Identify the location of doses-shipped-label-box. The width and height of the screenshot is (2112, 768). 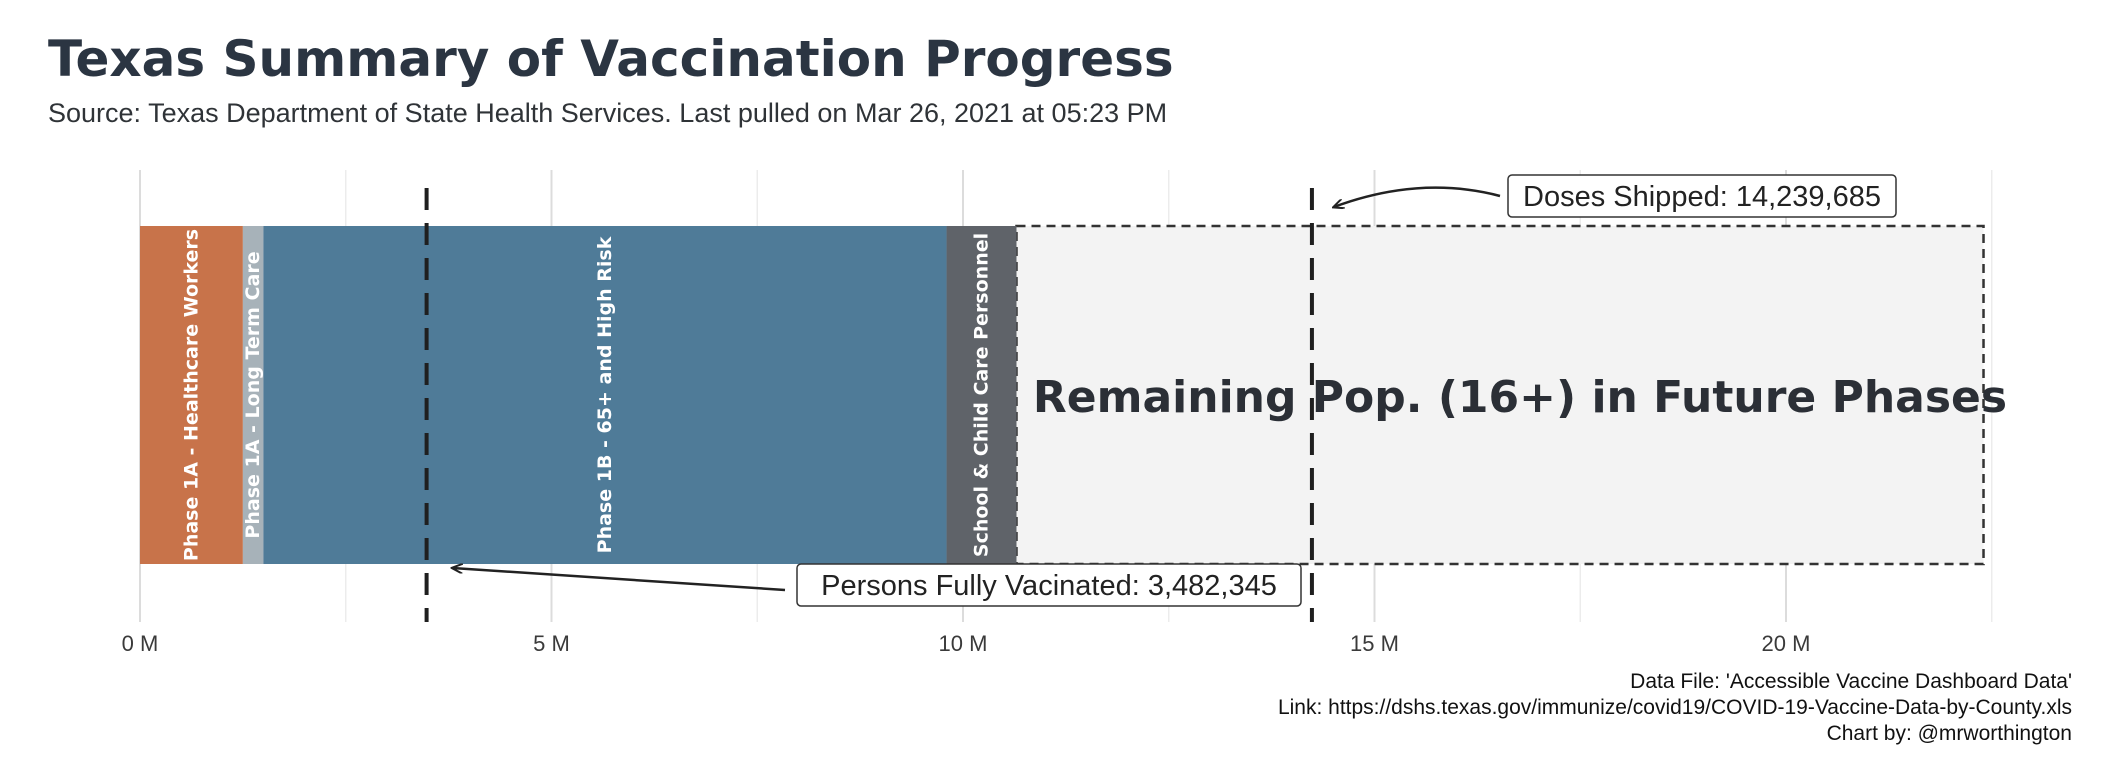
(1702, 196).